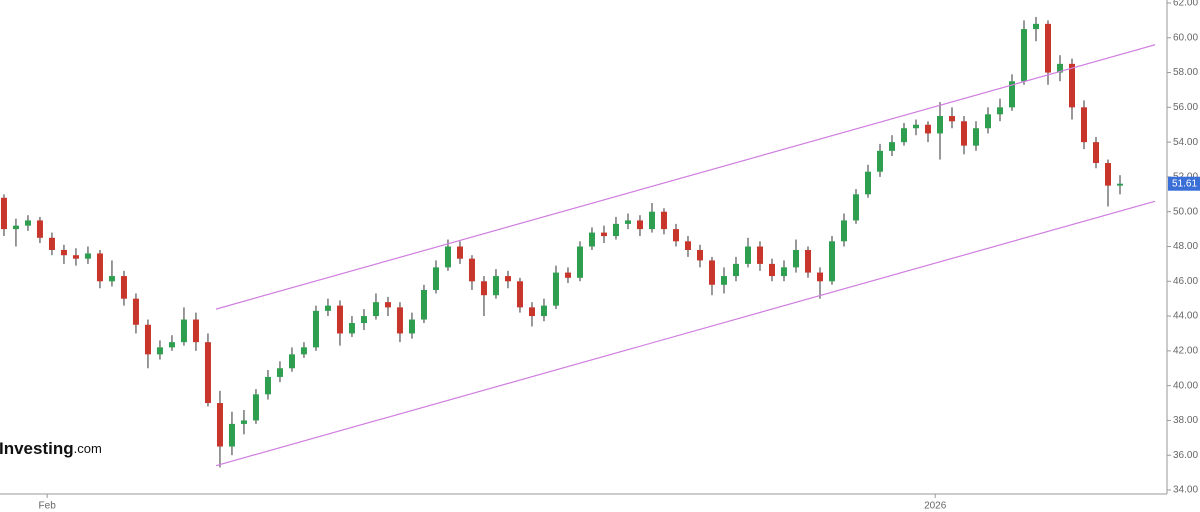 The width and height of the screenshot is (1200, 512). I want to click on x-tick-label: Feb, so click(48, 506).